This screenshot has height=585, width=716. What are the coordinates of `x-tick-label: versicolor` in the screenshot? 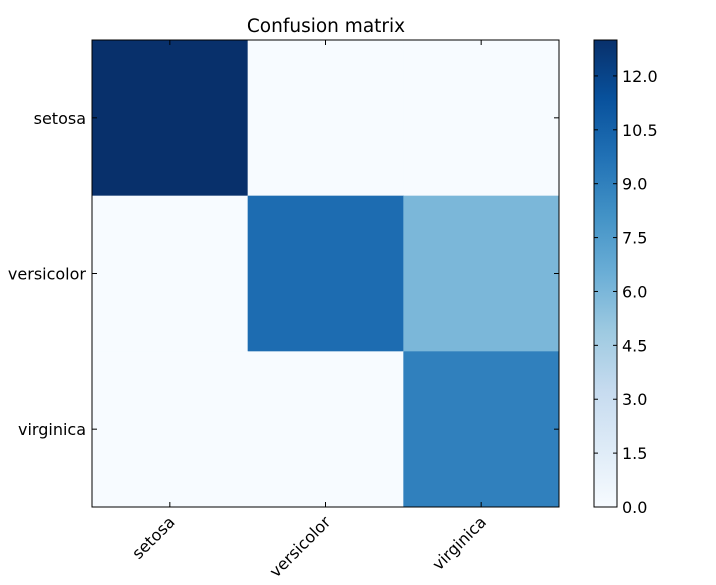 It's located at (300, 546).